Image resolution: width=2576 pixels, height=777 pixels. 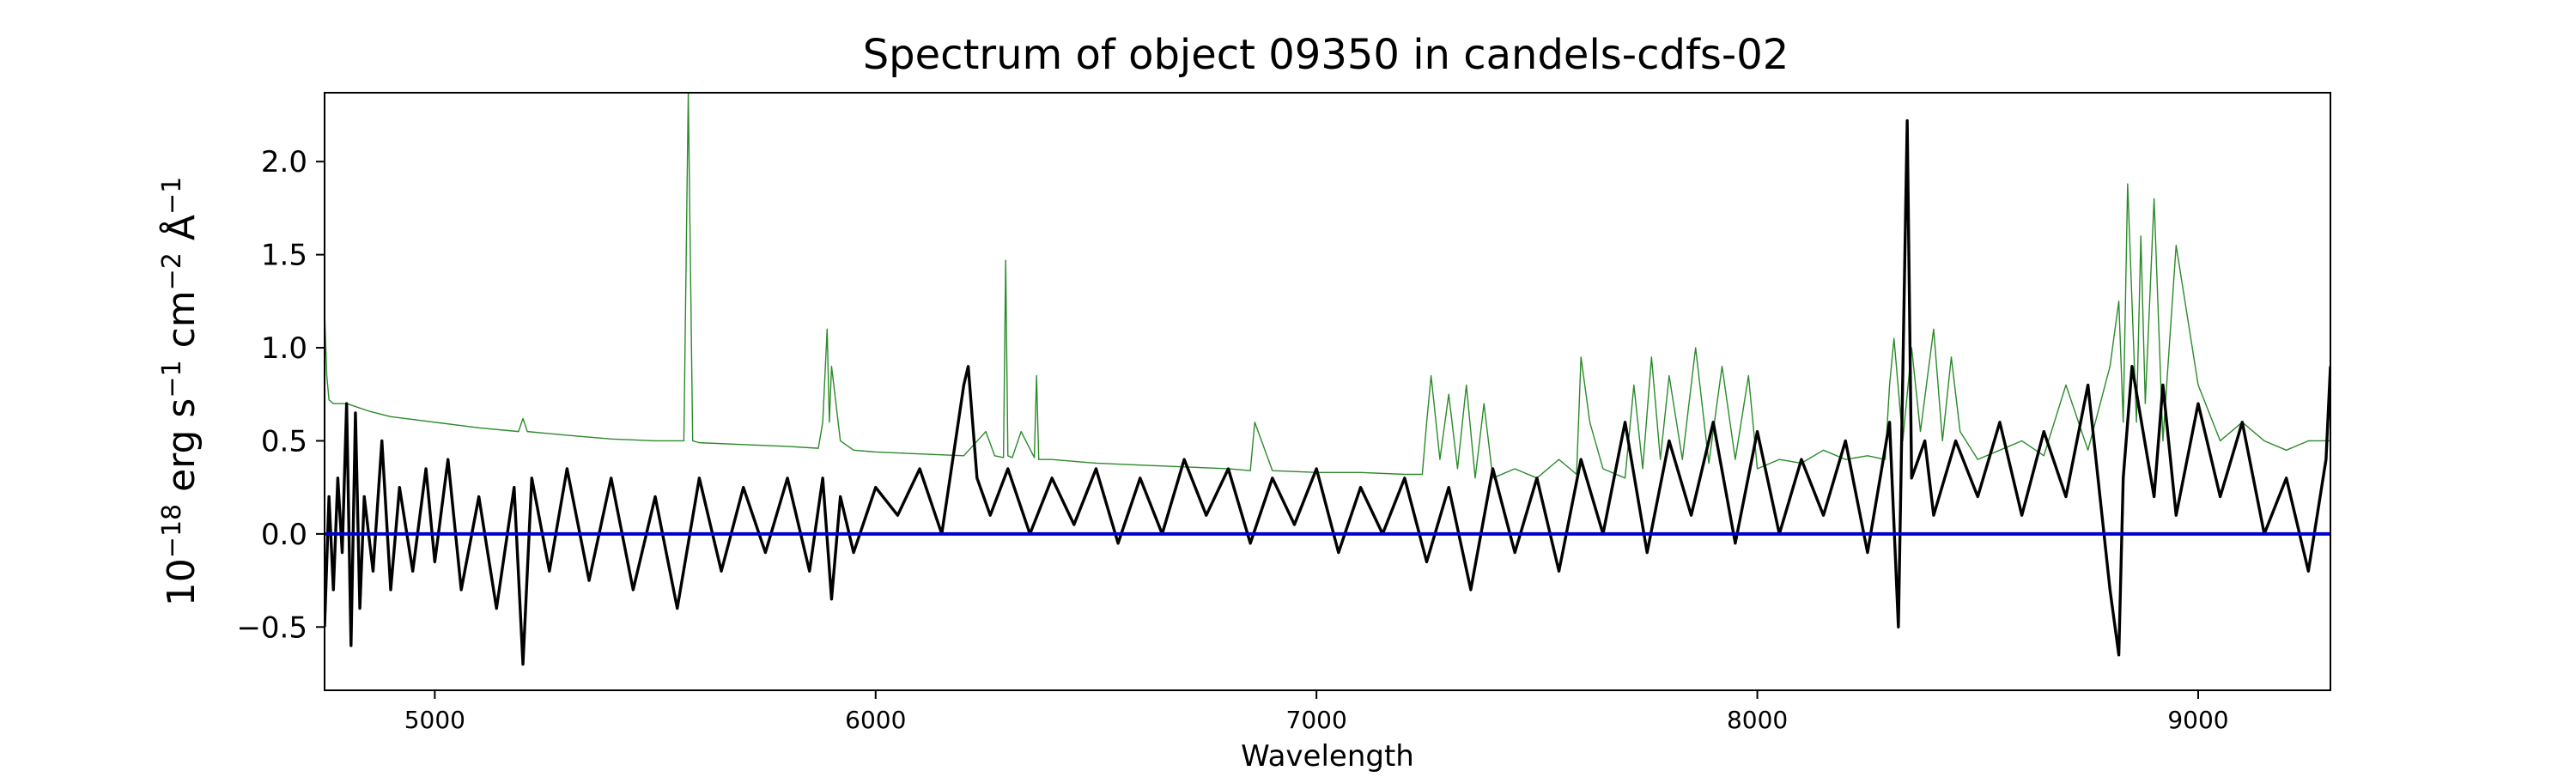 I want to click on y-axis-label: 10−18 erg s−1 cm−2 Å−1, so click(x=180, y=391).